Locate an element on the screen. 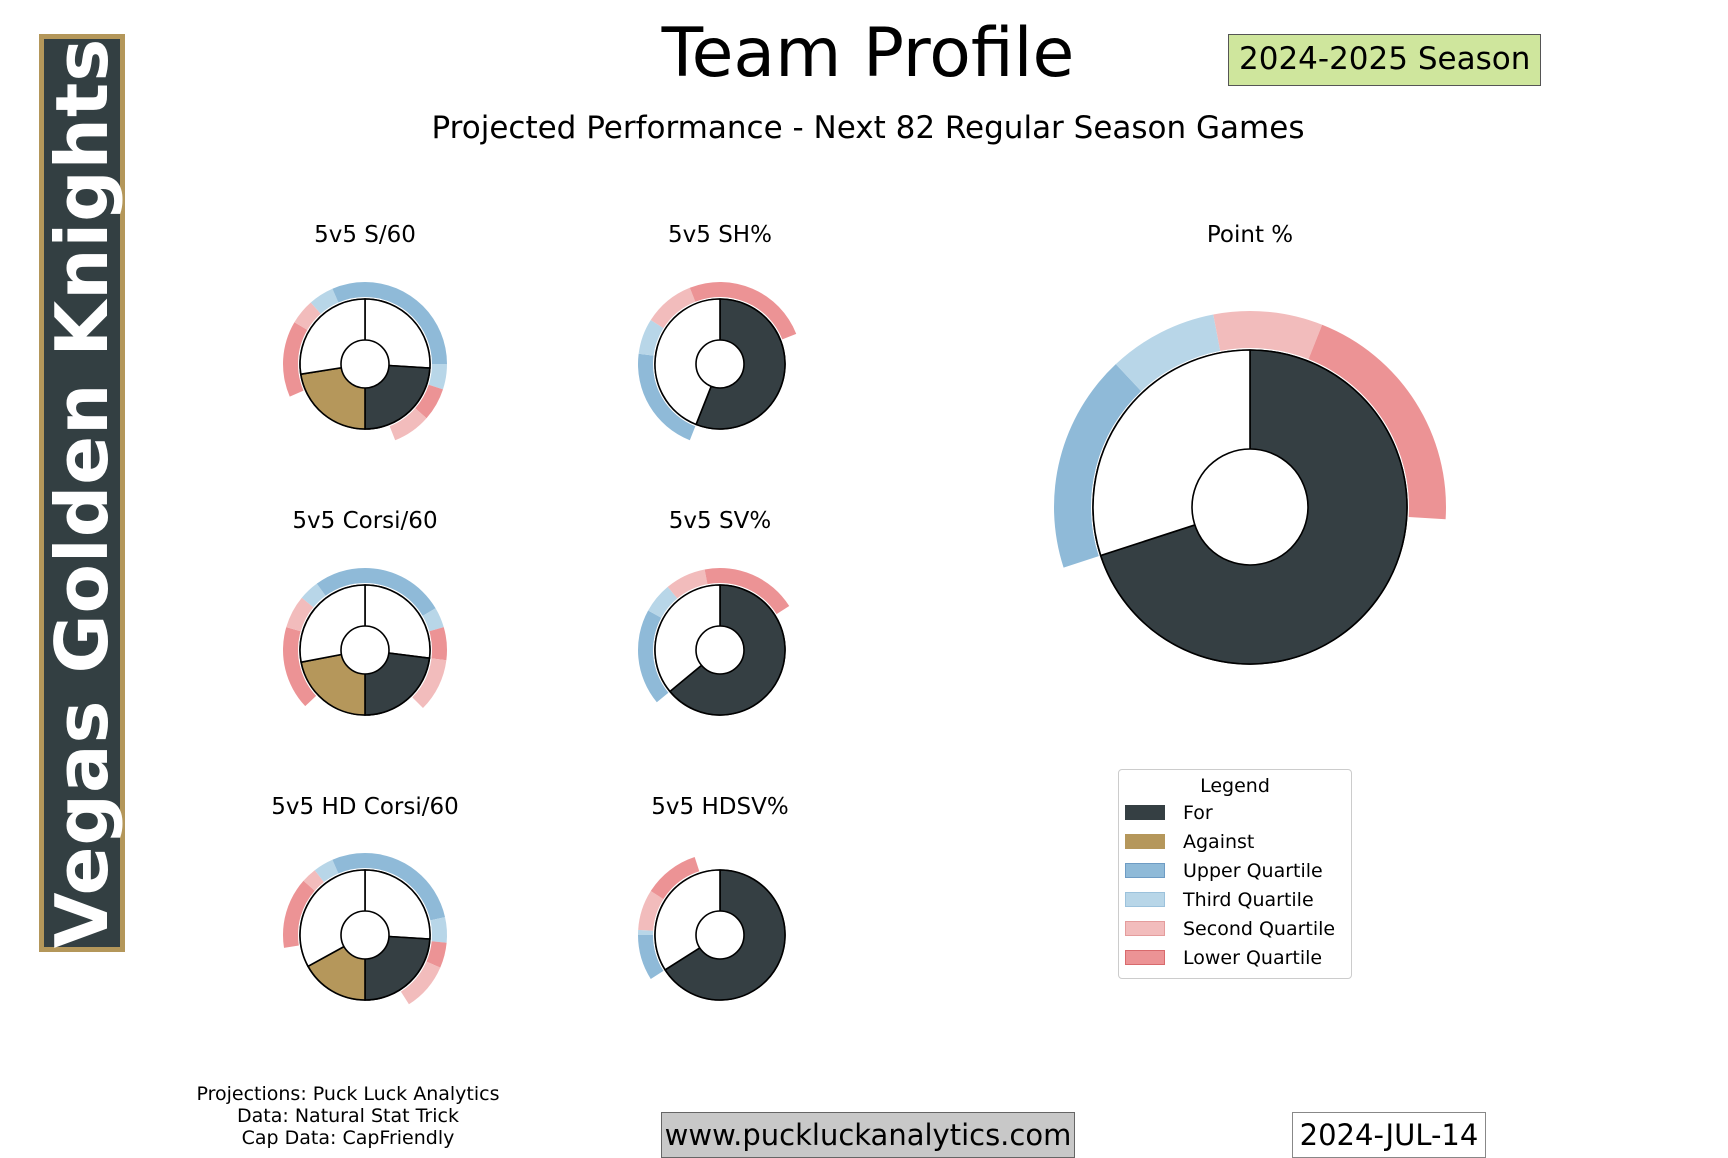 The image size is (1728, 1158). credit-data: Data: Natural Stat Trick is located at coordinates (348, 1116).